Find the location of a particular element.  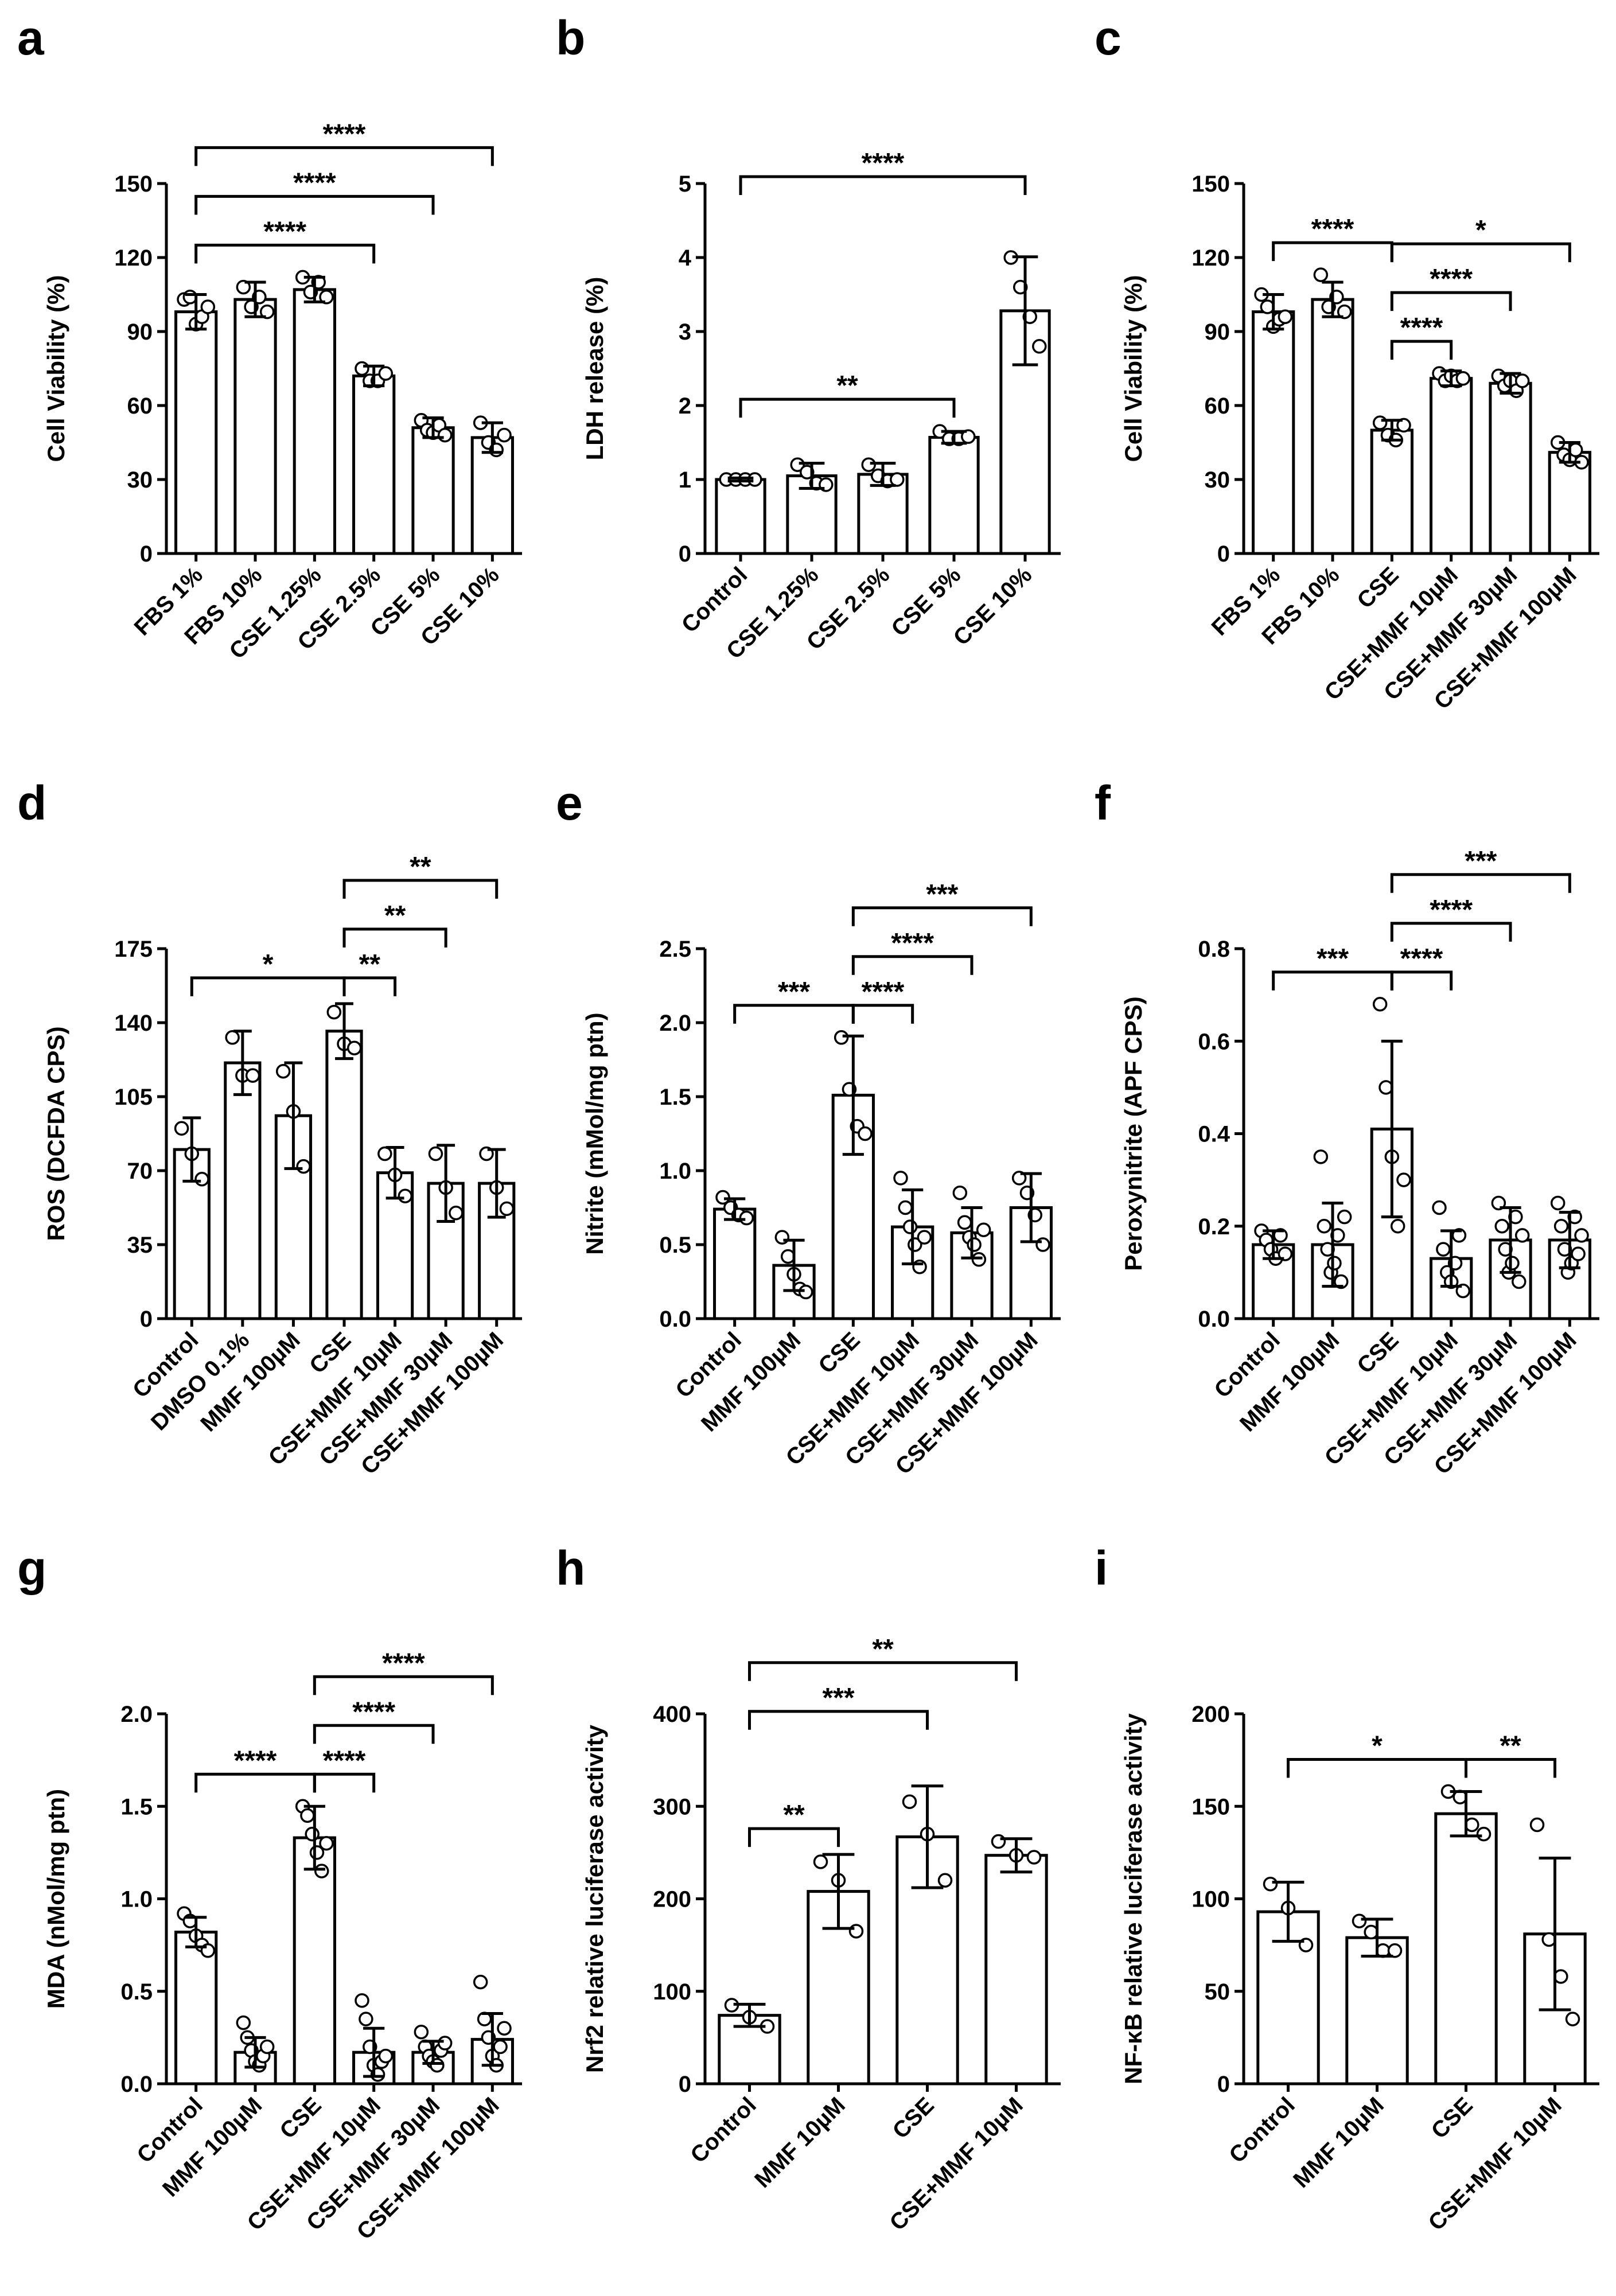

panel-label: a is located at coordinates (31, 38).